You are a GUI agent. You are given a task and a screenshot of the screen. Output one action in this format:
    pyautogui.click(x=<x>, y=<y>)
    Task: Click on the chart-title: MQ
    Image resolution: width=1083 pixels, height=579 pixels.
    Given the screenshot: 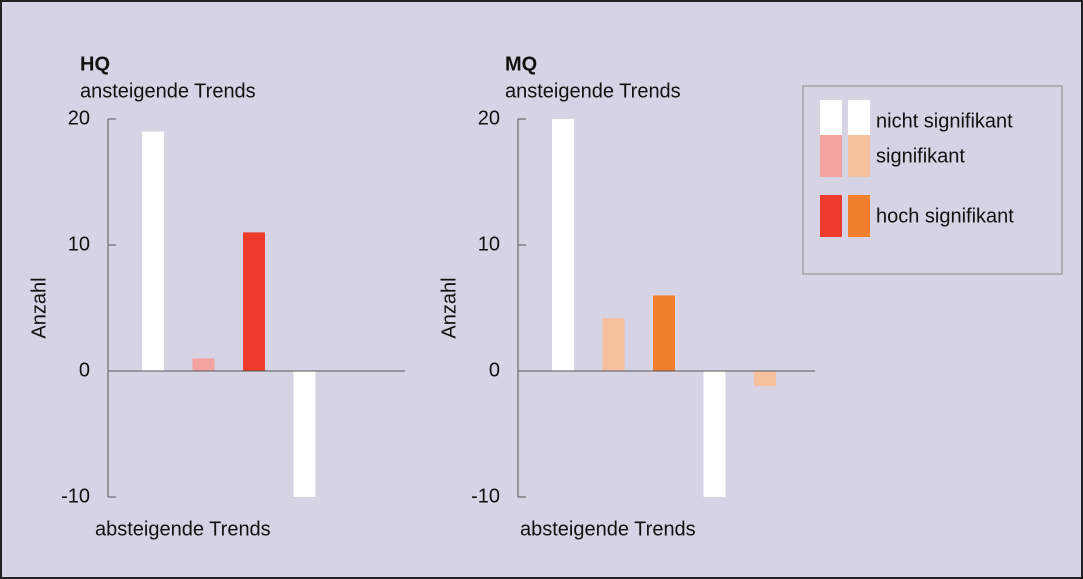 What is the action you would take?
    pyautogui.click(x=521, y=64)
    